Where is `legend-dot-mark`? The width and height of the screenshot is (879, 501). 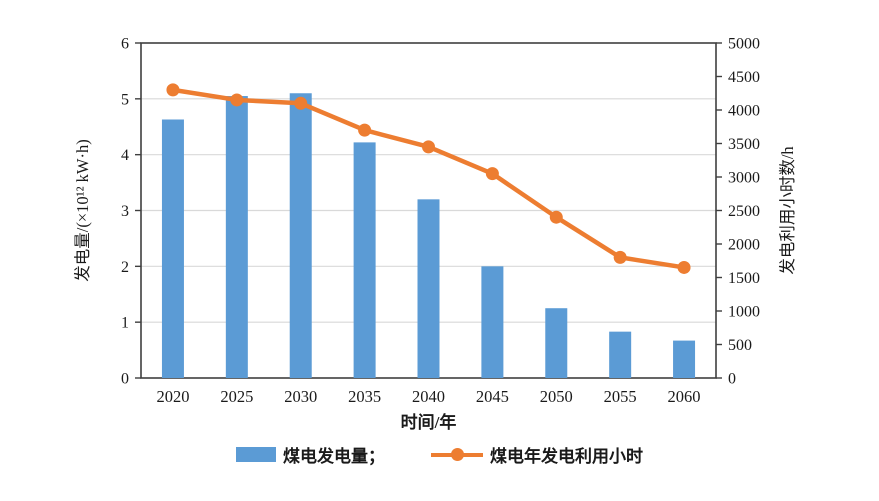
legend-dot-mark is located at coordinates (457, 454).